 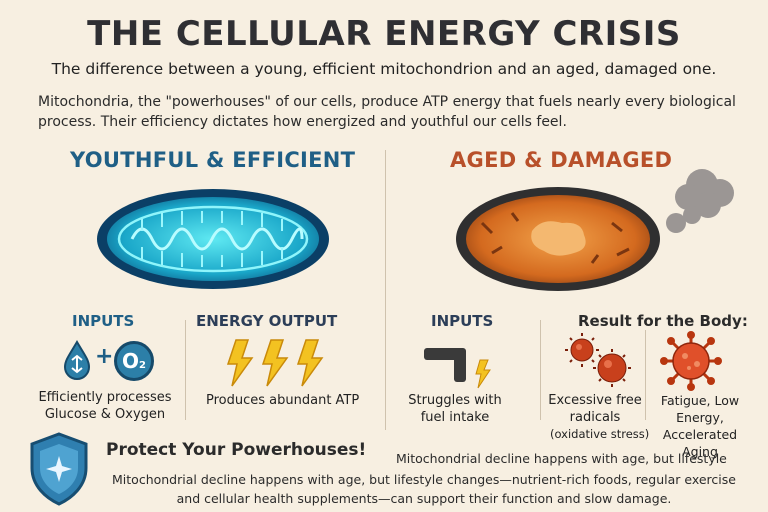 I want to click on protect-title: Protect Your Powerhouses!, so click(x=236, y=450).